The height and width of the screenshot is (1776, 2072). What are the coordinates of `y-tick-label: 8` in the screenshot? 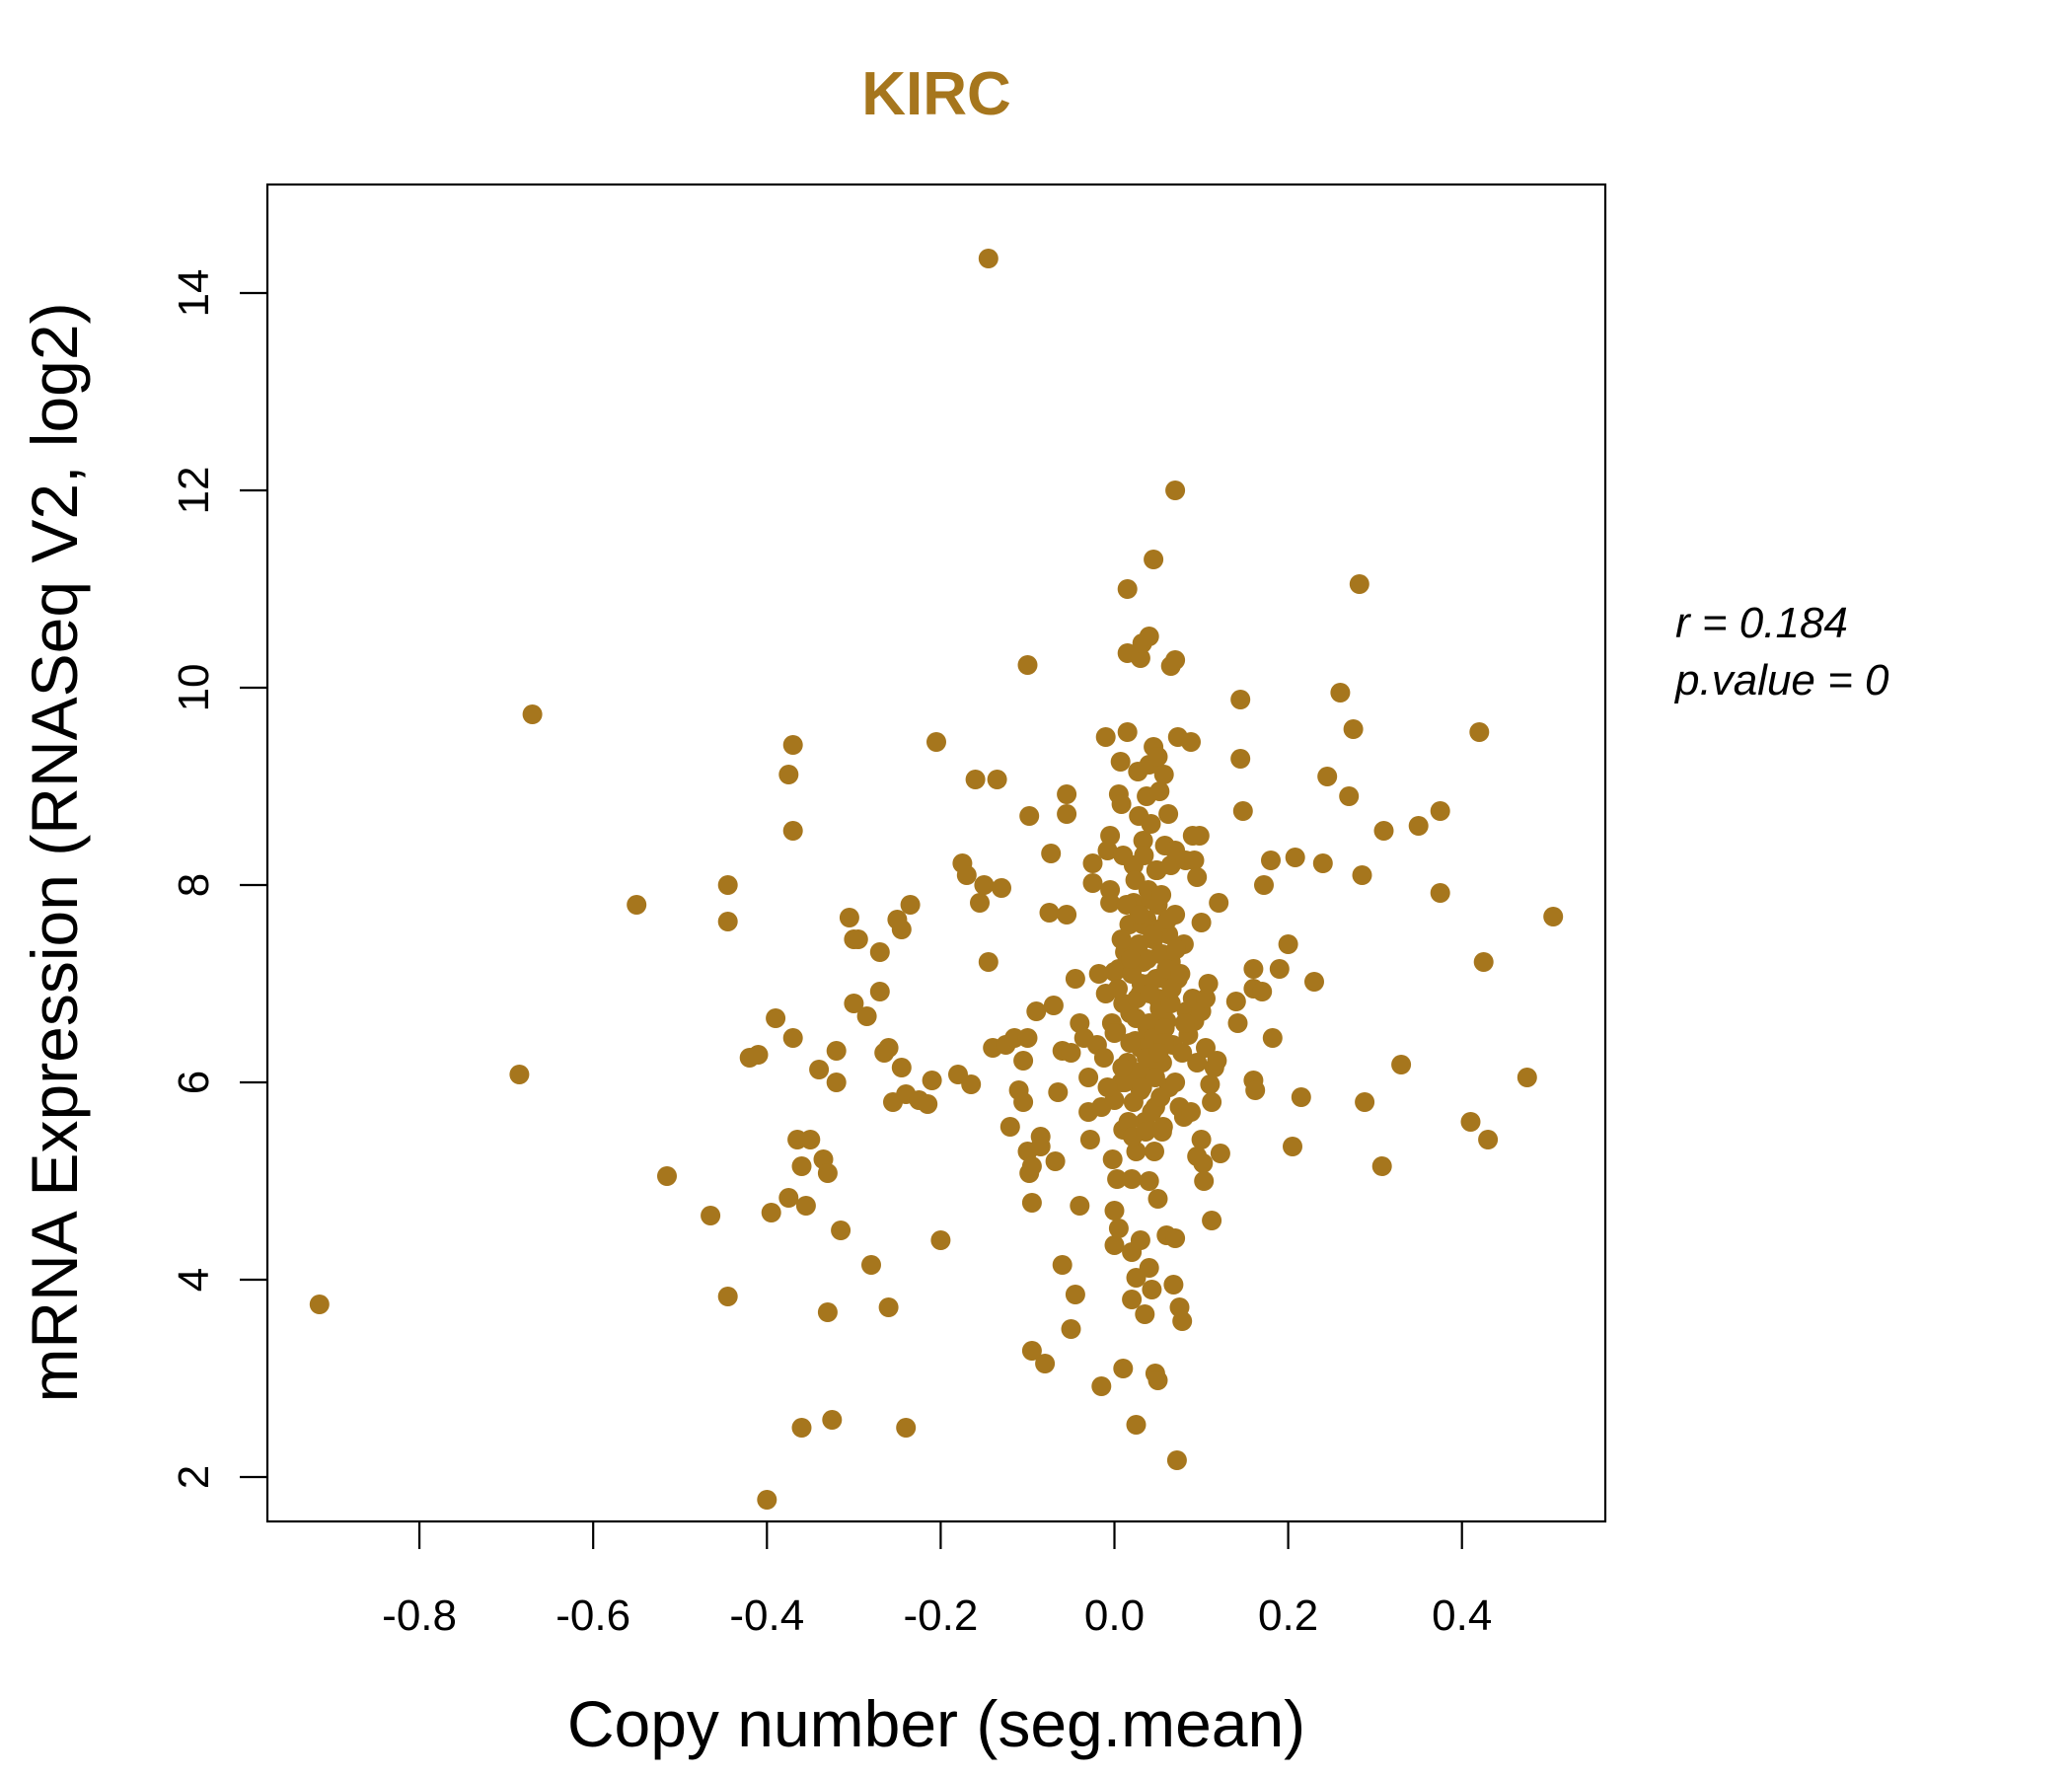 It's located at (194, 885).